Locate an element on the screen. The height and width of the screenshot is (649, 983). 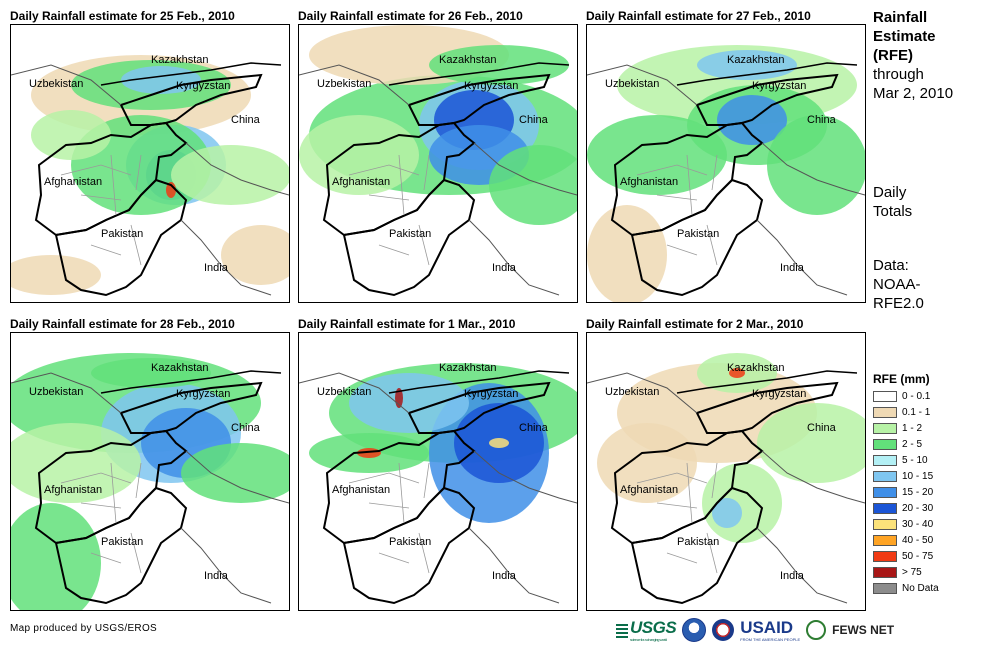
usgs-waves-icon is located at coordinates (622, 630).